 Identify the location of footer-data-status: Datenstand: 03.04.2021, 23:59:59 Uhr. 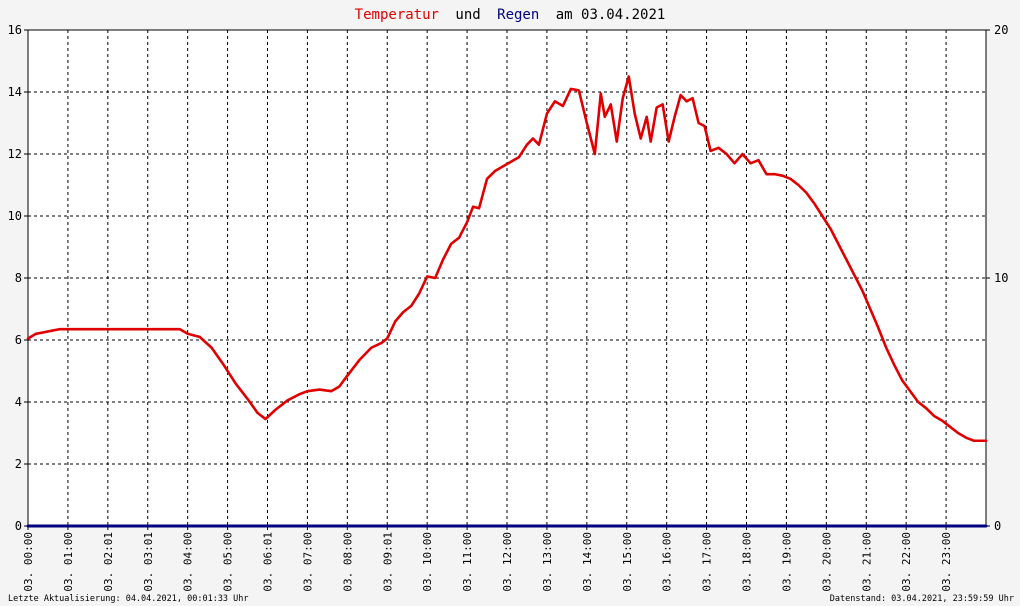
(922, 599).